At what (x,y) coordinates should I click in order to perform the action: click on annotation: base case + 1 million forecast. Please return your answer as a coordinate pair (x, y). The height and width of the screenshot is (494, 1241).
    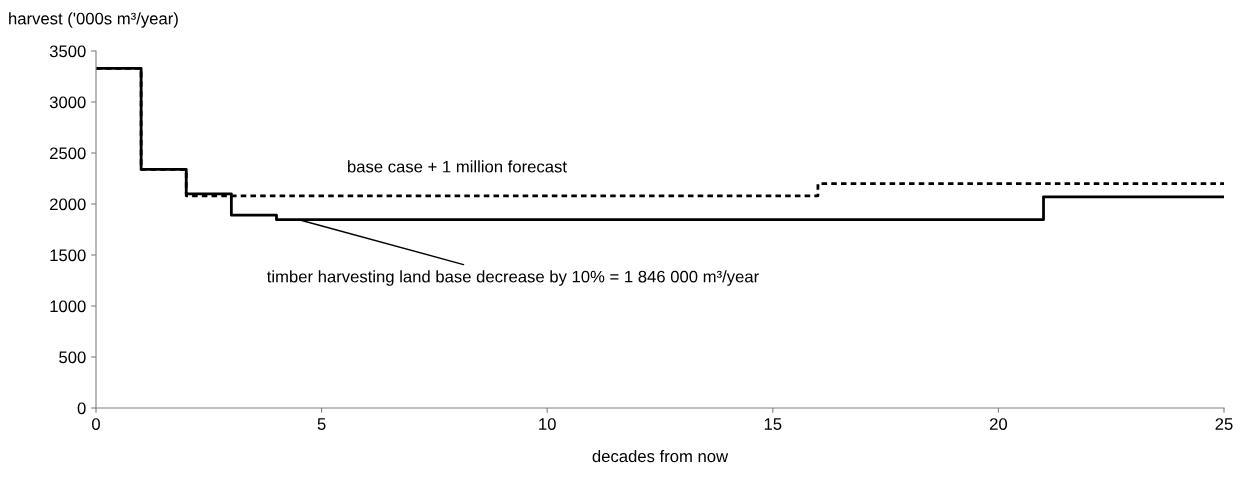
    Looking at the image, I should click on (457, 166).